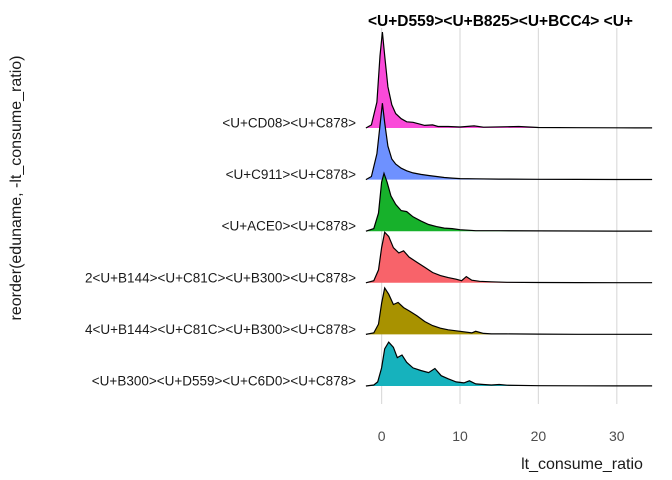 The height and width of the screenshot is (480, 672). I want to click on x-tick-label: 10, so click(460, 436).